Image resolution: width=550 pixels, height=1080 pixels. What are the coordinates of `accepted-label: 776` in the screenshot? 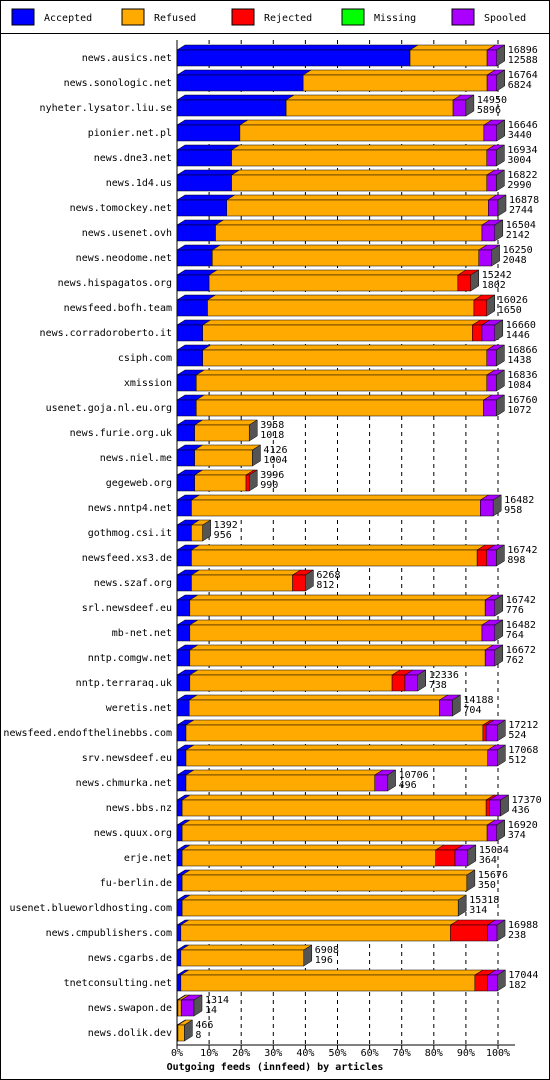 It's located at (515, 610).